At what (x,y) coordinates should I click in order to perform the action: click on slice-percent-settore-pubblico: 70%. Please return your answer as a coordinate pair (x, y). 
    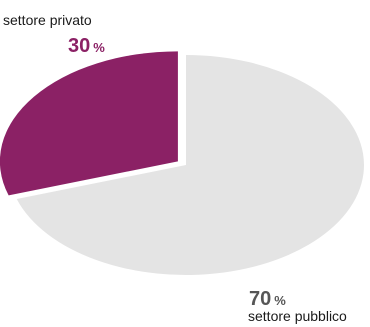
    Looking at the image, I should click on (267, 299).